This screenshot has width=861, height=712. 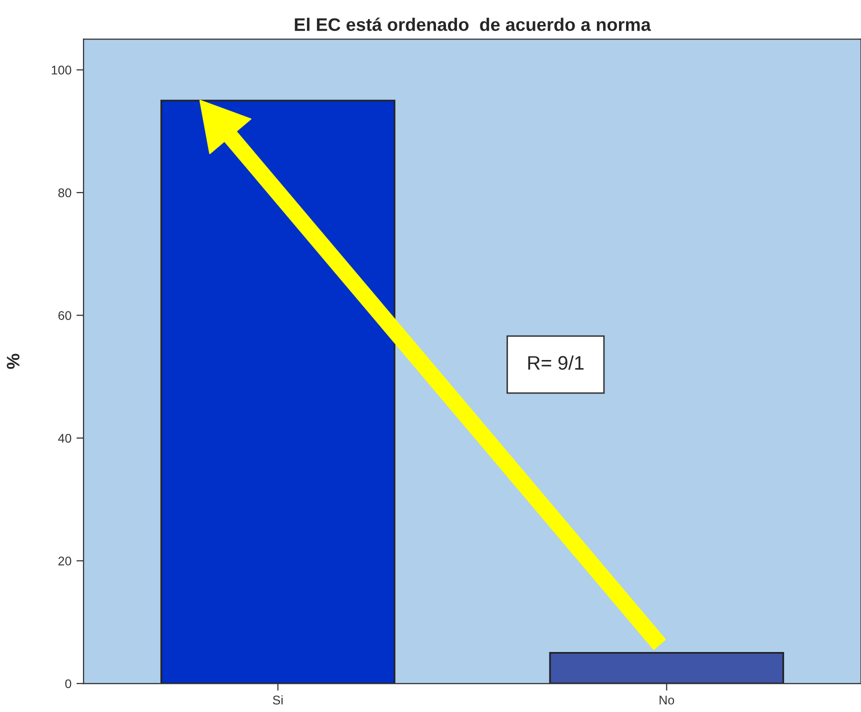 What do you see at coordinates (68, 683) in the screenshot?
I see `y-tick-label: 0` at bounding box center [68, 683].